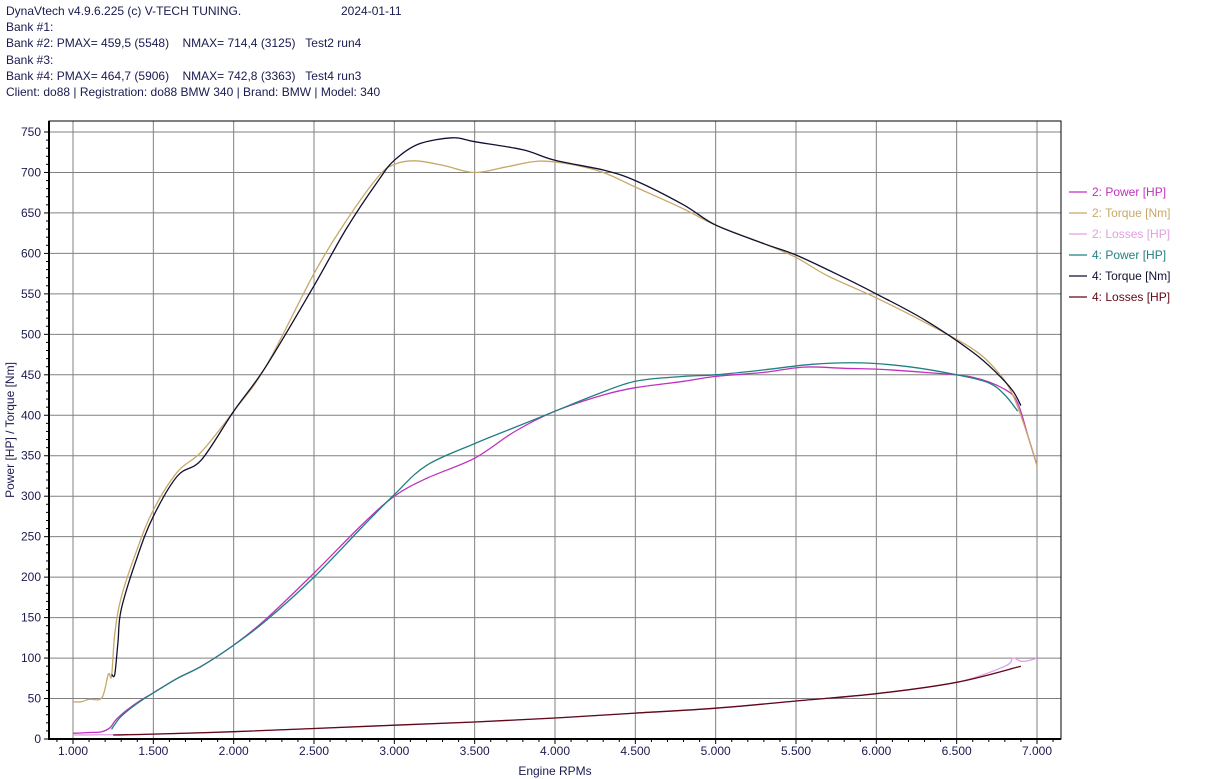 The image size is (1212, 779). I want to click on y-tick-label: 250, so click(31, 537).